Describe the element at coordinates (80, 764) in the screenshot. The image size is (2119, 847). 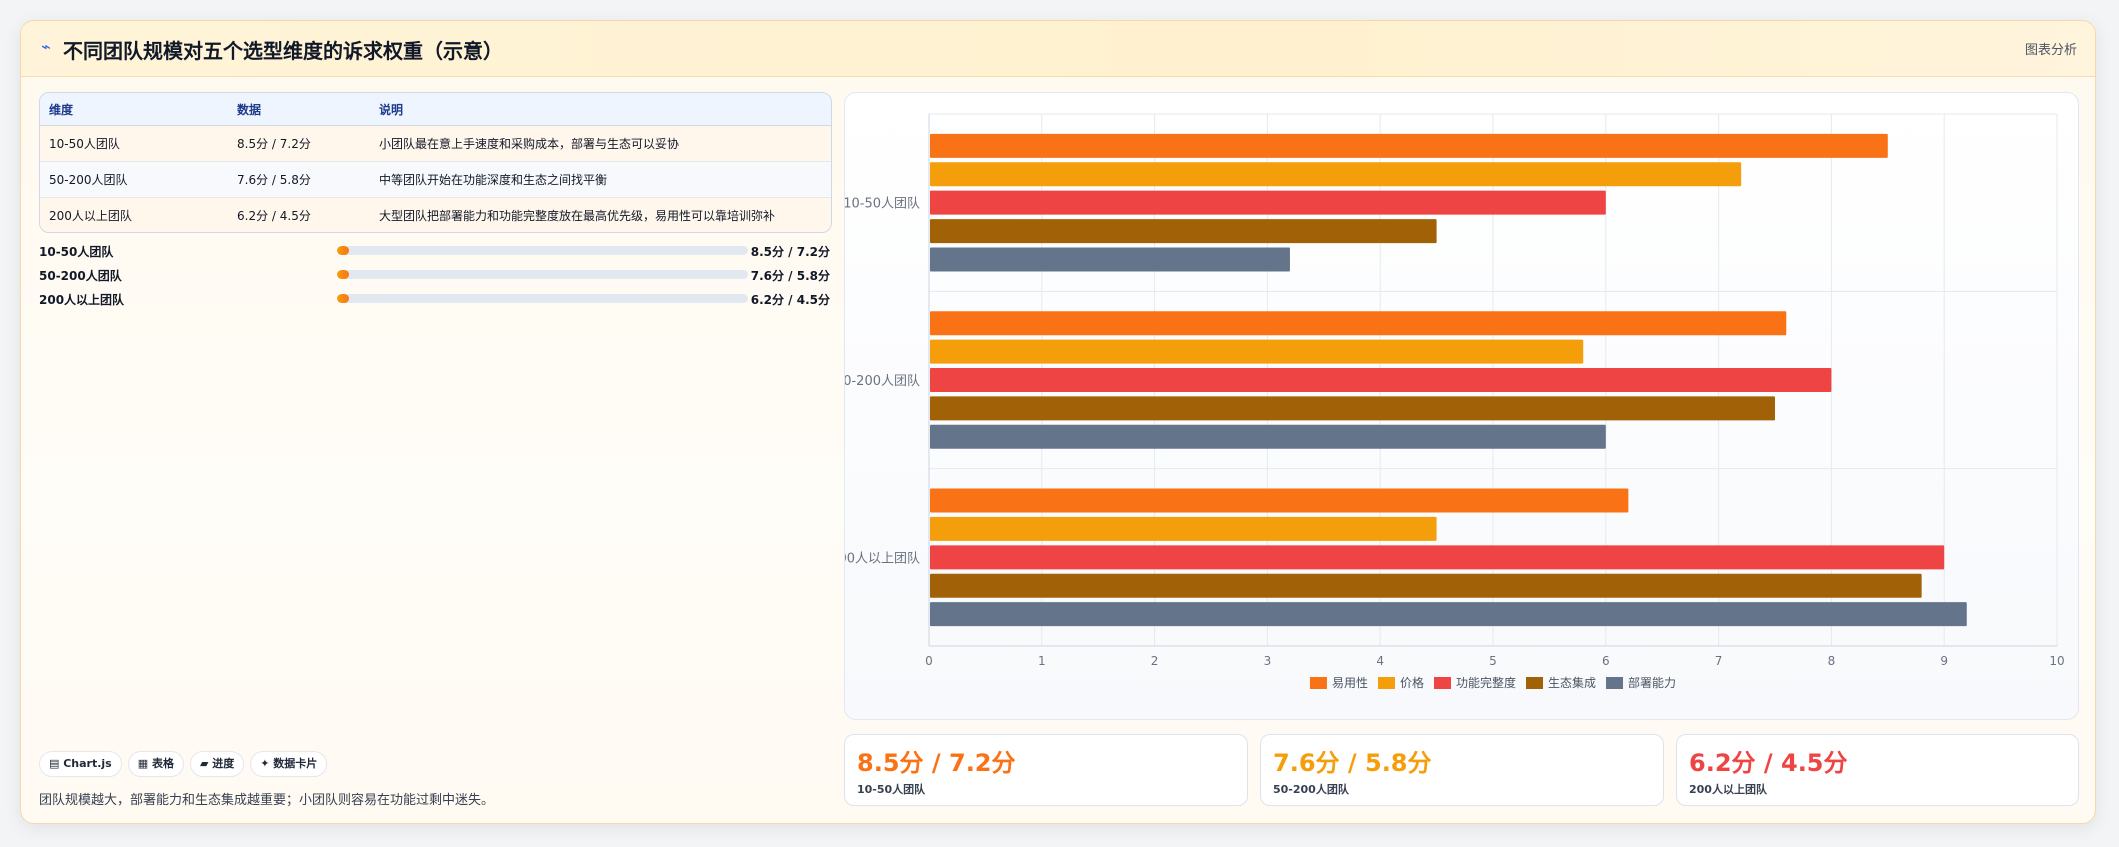
I see `chip-chartjs: ▤ Chart.js` at that location.